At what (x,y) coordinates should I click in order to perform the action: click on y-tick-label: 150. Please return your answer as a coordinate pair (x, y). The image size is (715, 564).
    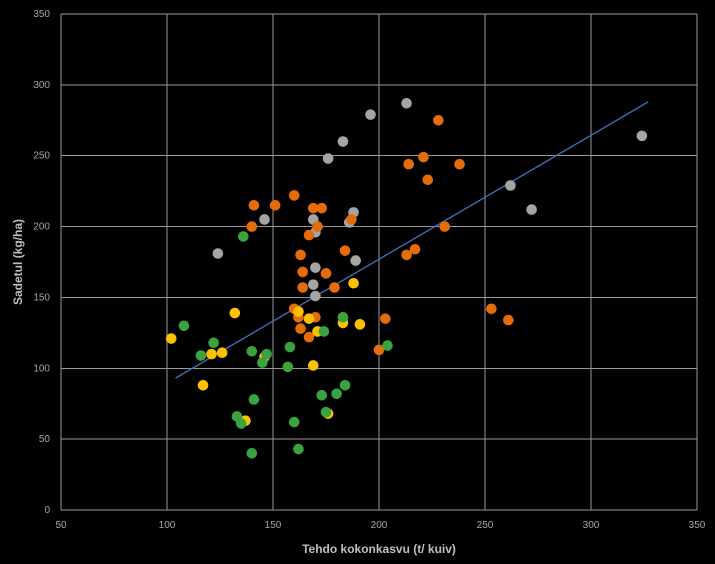
    Looking at the image, I should click on (41, 297).